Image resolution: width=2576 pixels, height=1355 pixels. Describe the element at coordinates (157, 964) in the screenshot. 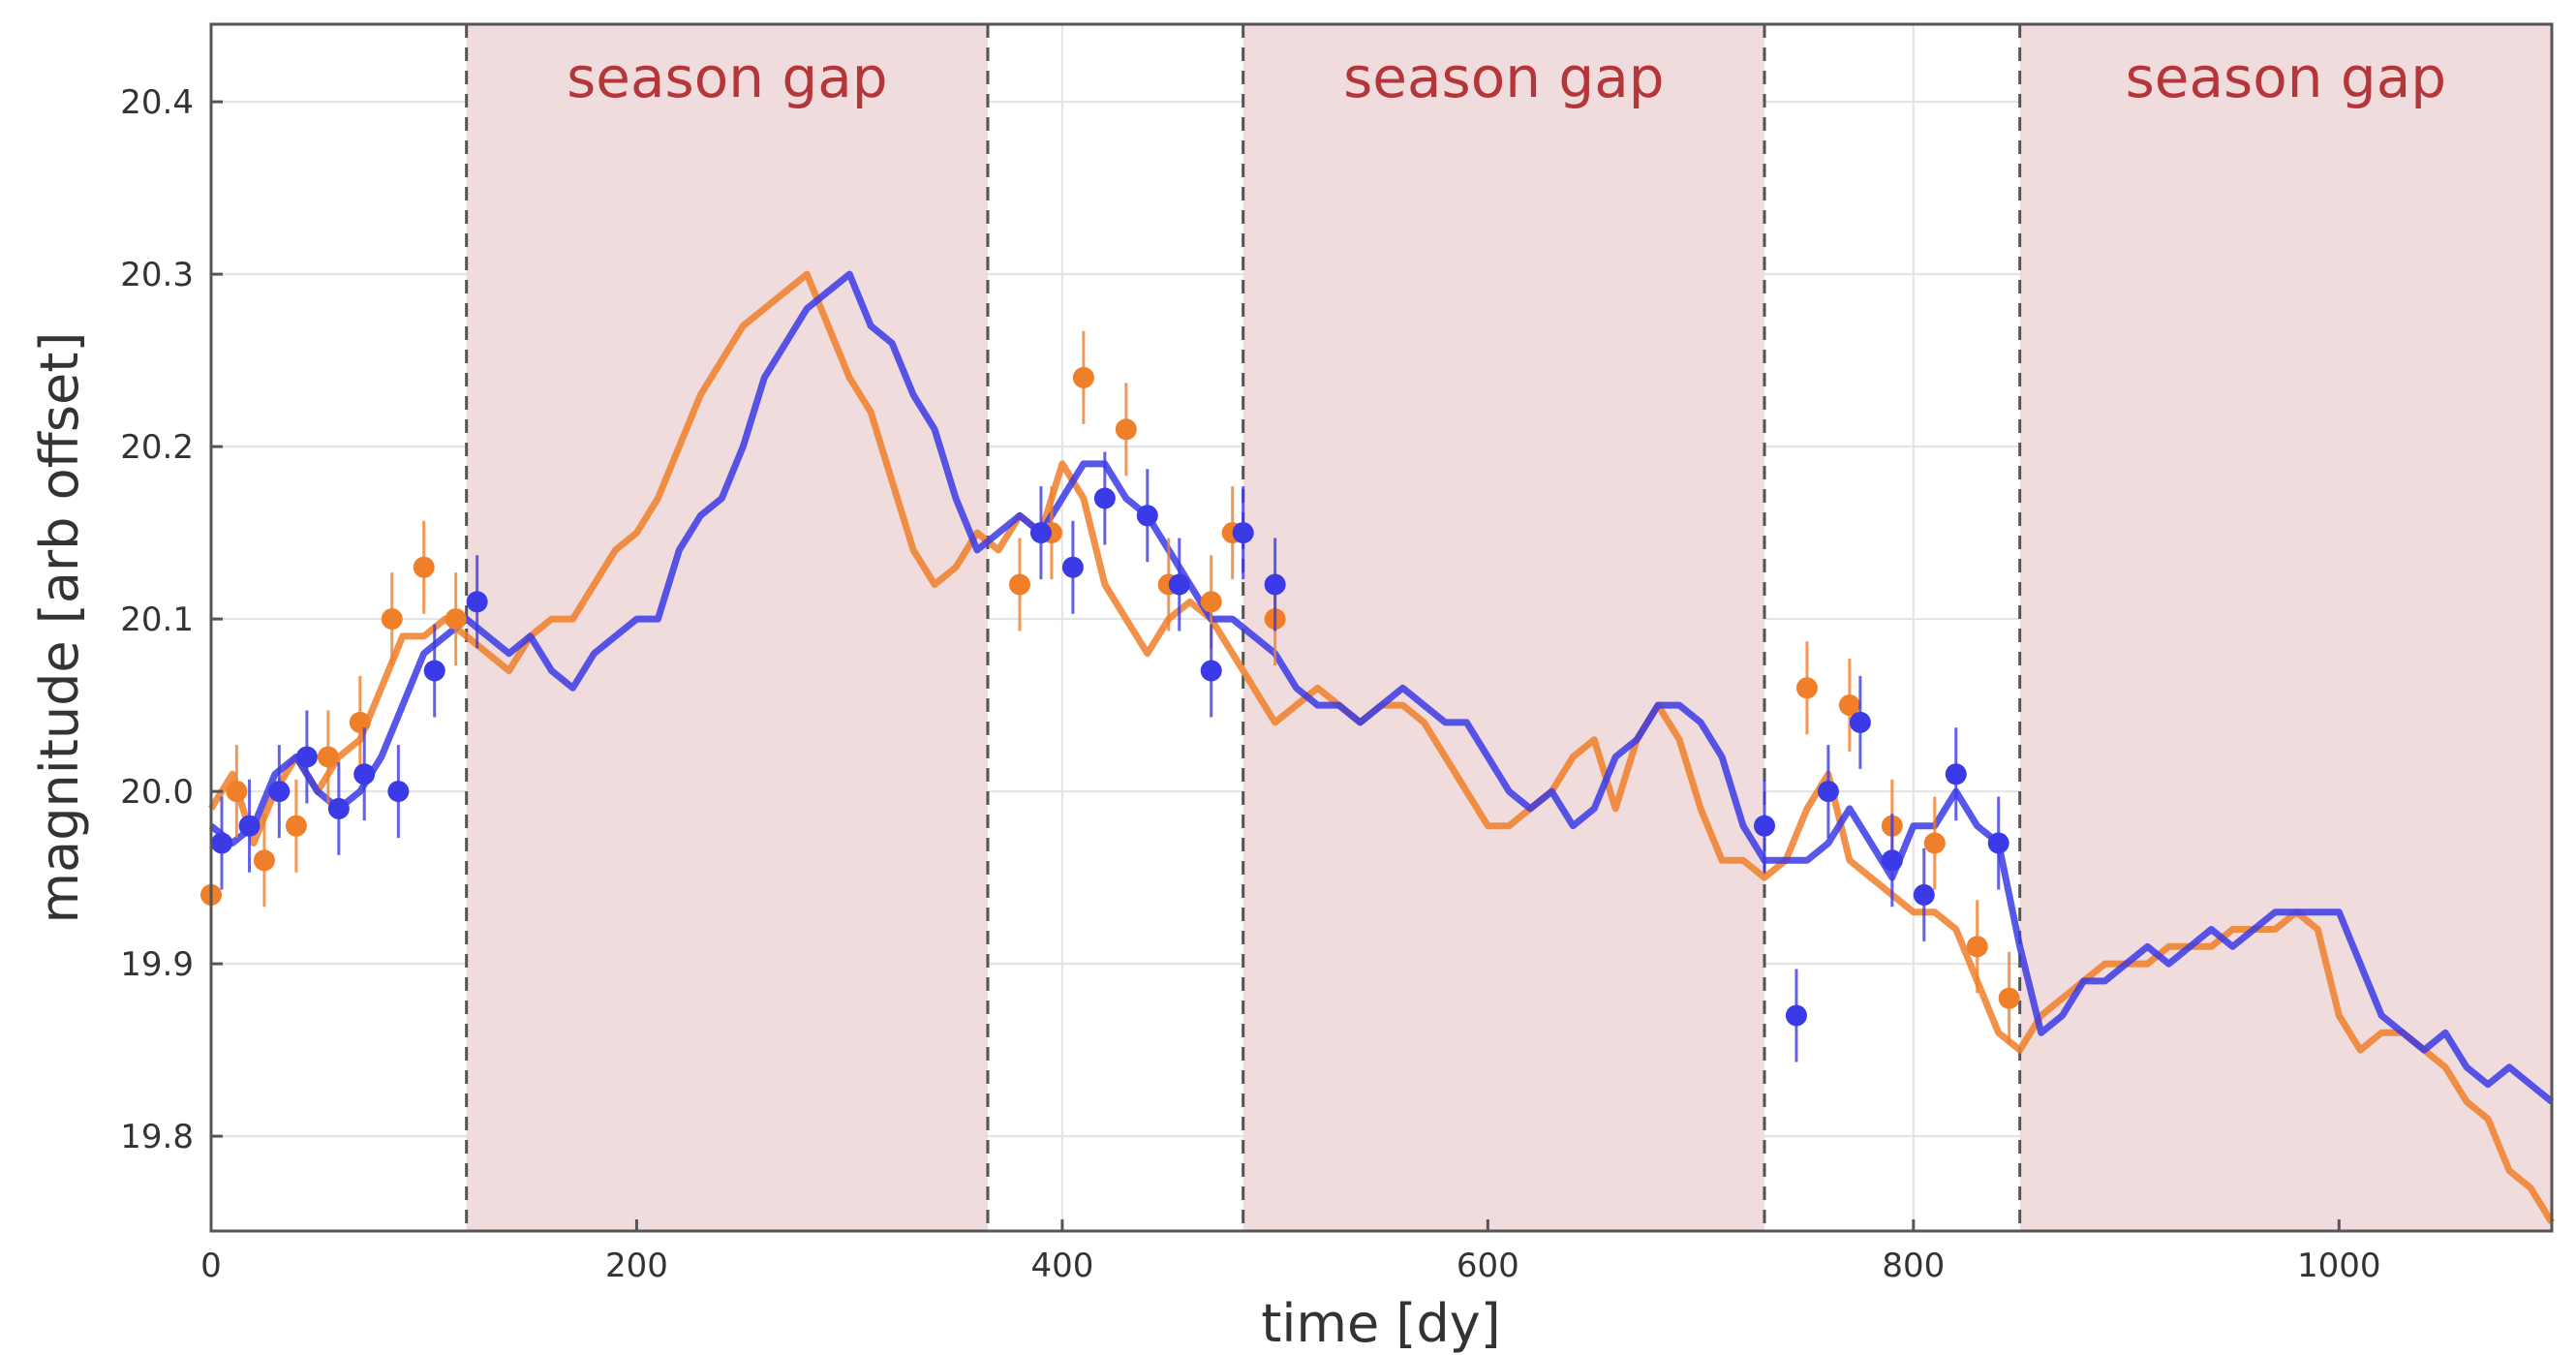

I see `y-tick-label: 19.9` at that location.